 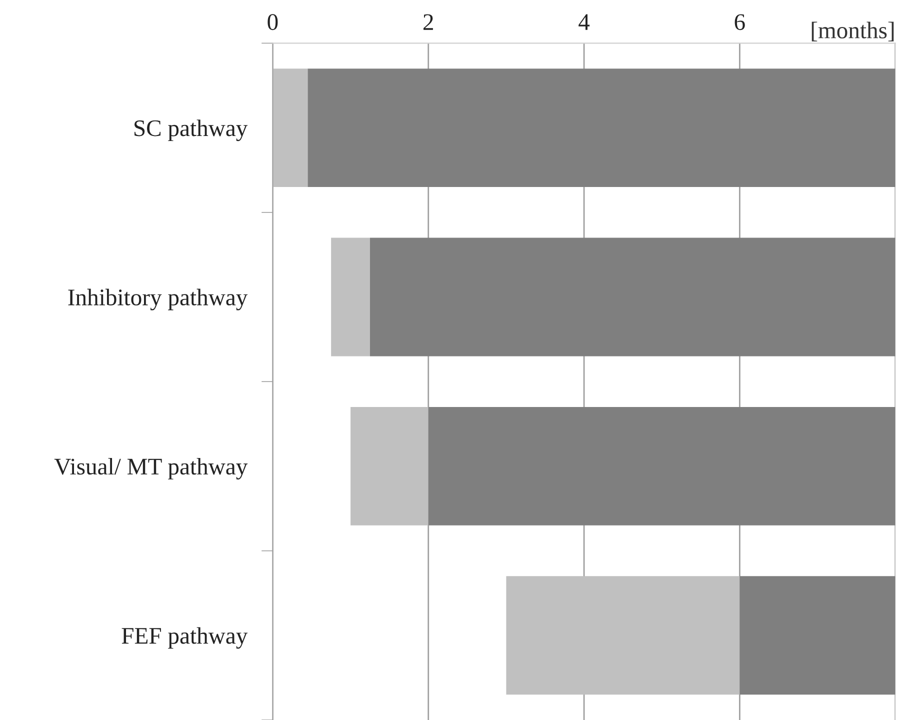 I want to click on y-tick-label: Visual/ MT pathway, so click(x=151, y=469).